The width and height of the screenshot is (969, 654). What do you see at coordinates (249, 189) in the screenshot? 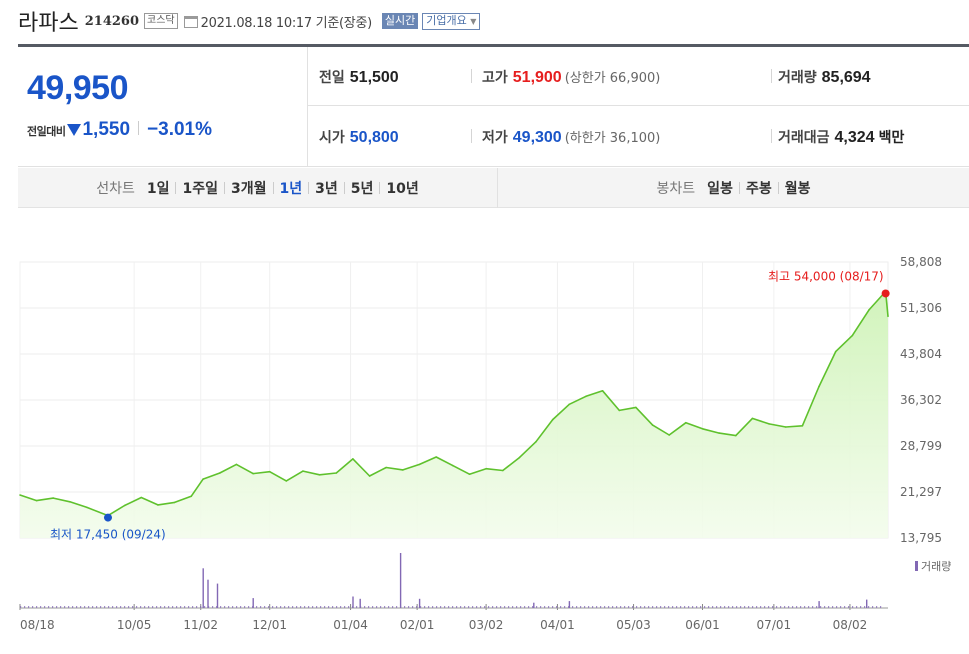
I see `period-tab-3: 3개월` at bounding box center [249, 189].